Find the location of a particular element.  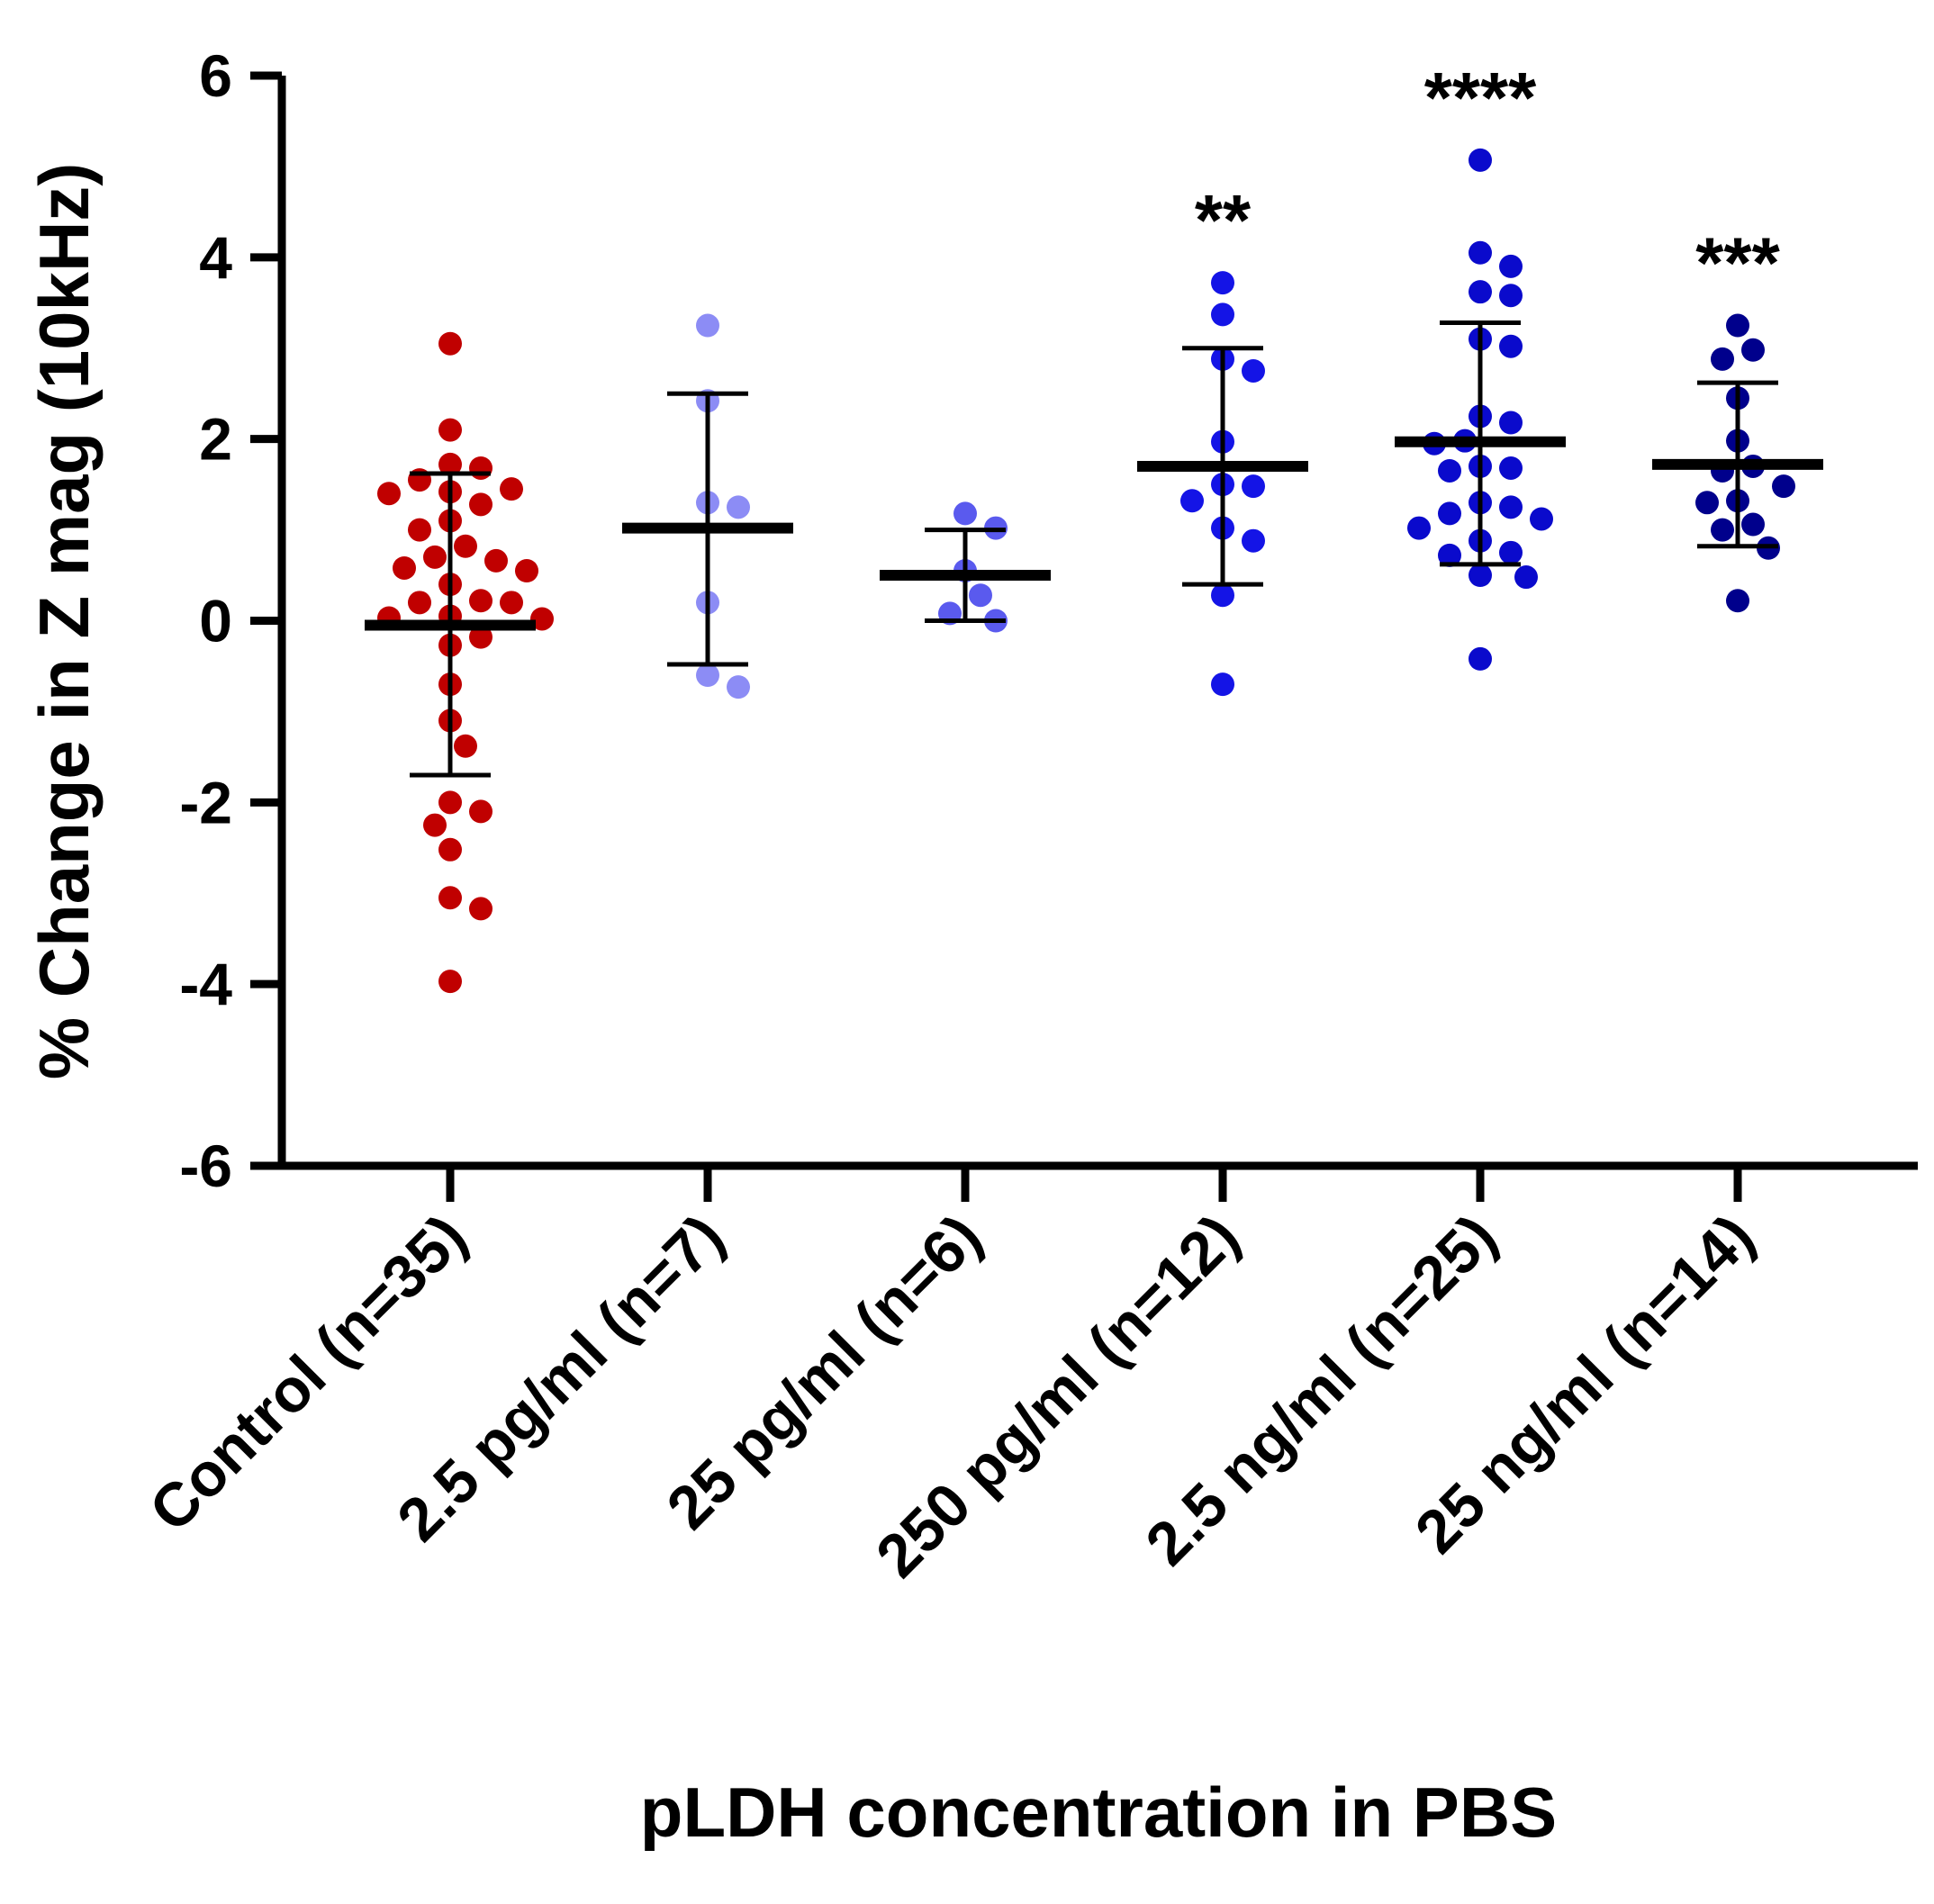

y-tick-label: 2 is located at coordinates (215, 439).